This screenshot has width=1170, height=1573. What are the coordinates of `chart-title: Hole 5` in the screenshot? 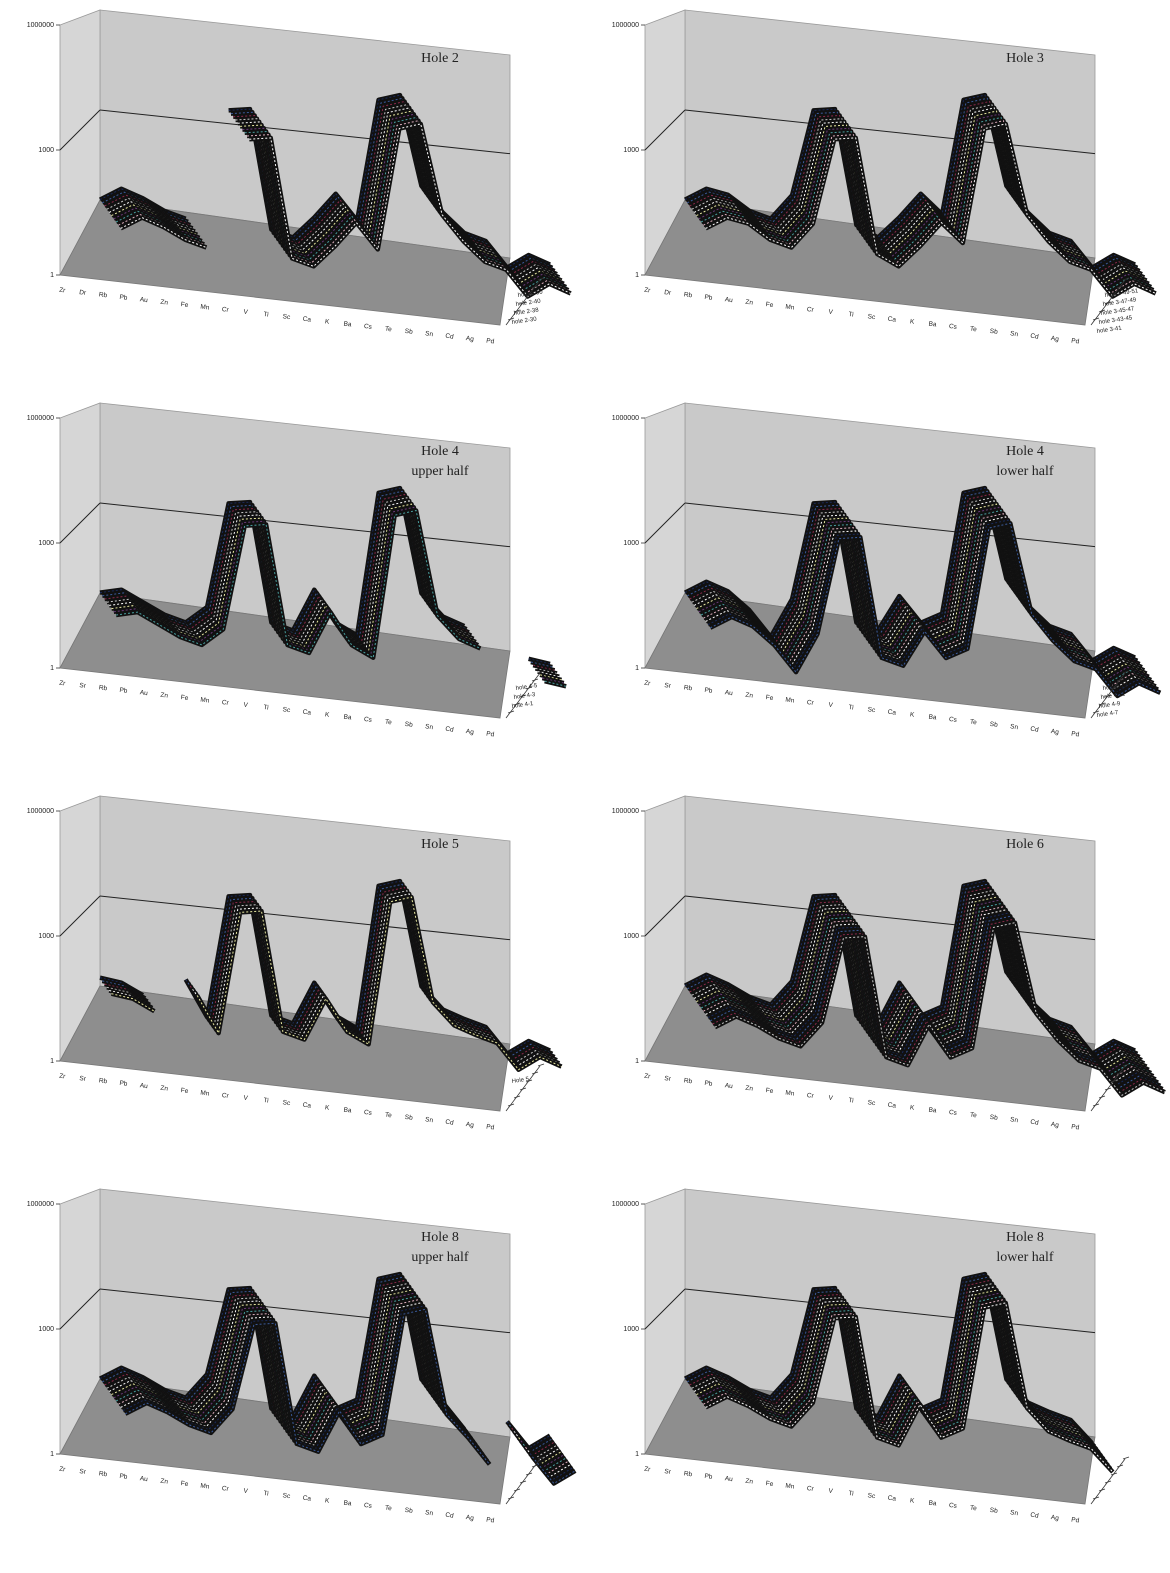 It's located at (440, 844).